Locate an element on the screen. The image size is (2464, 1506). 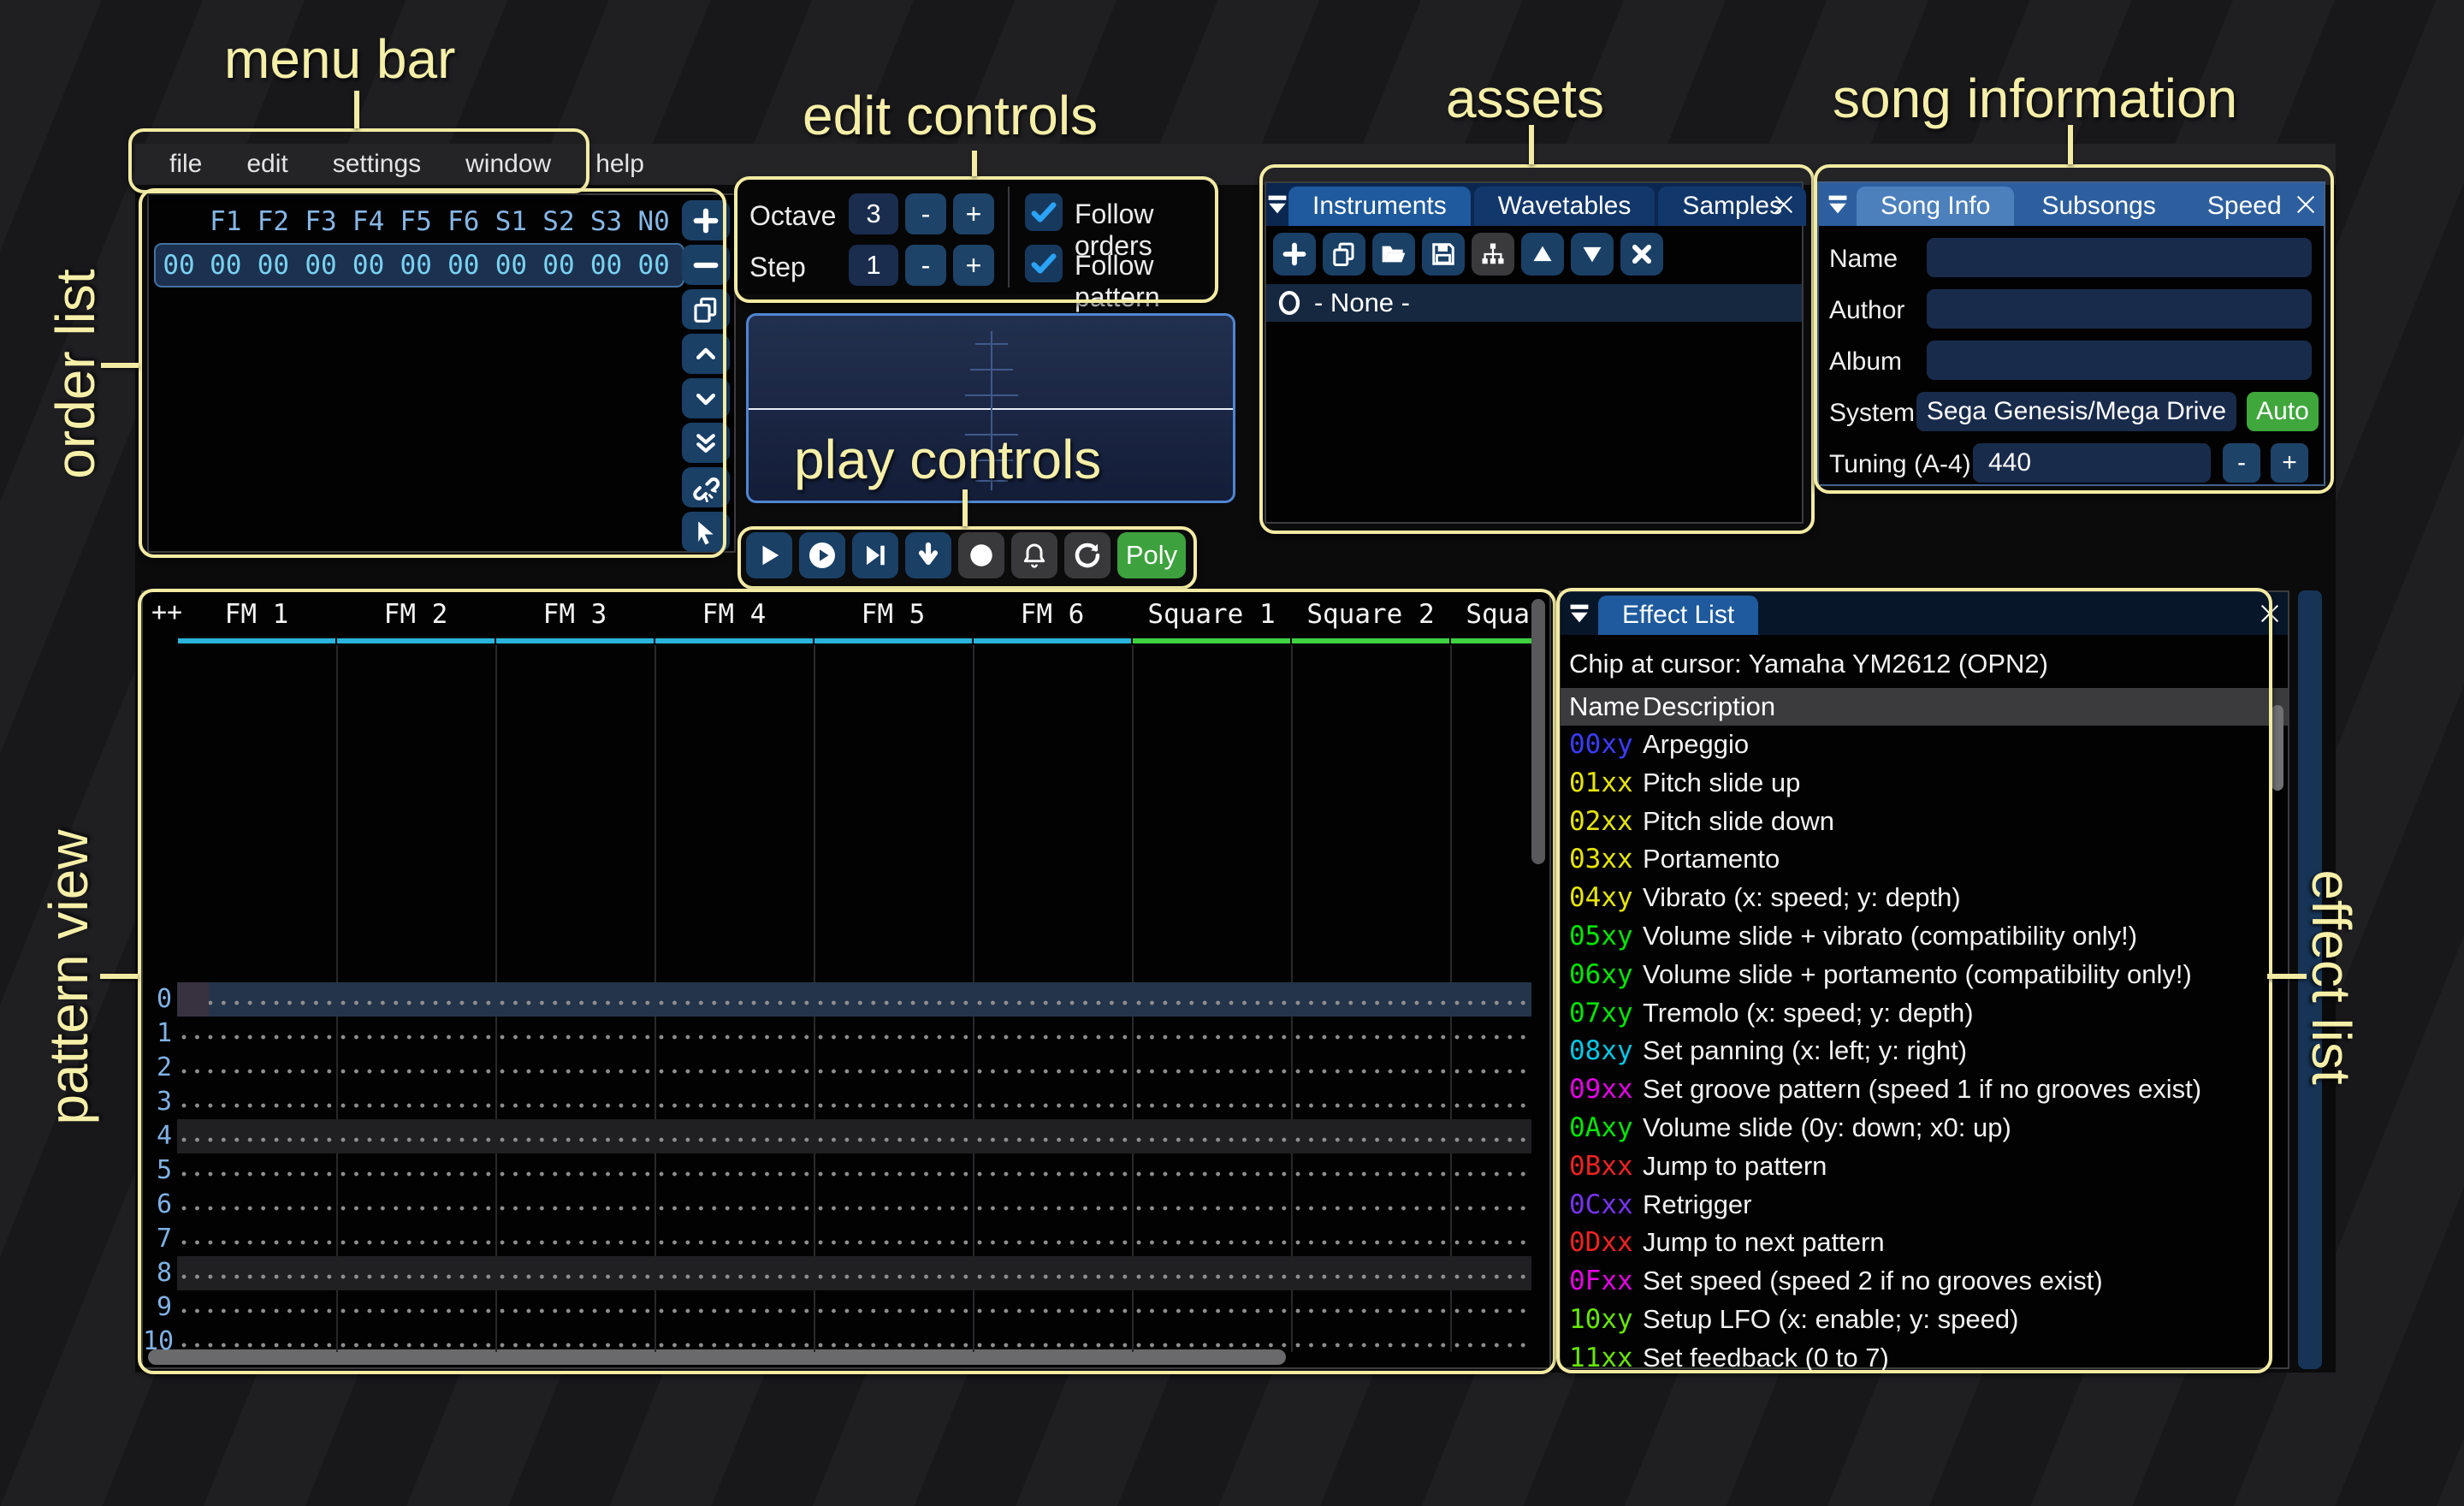
open-instrument-button is located at coordinates (1393, 255).